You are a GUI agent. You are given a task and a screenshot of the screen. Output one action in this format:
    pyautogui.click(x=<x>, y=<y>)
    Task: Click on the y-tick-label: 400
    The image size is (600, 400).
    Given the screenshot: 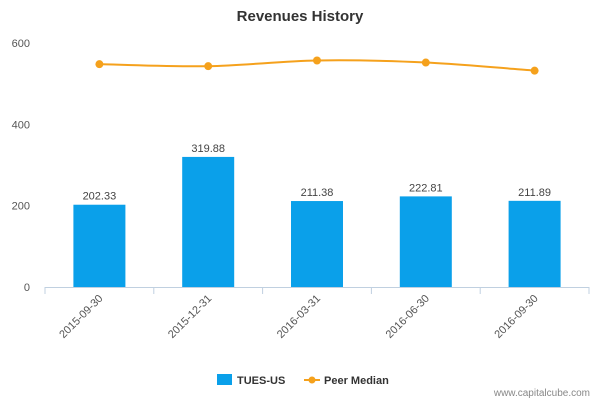 What is the action you would take?
    pyautogui.click(x=21, y=125)
    